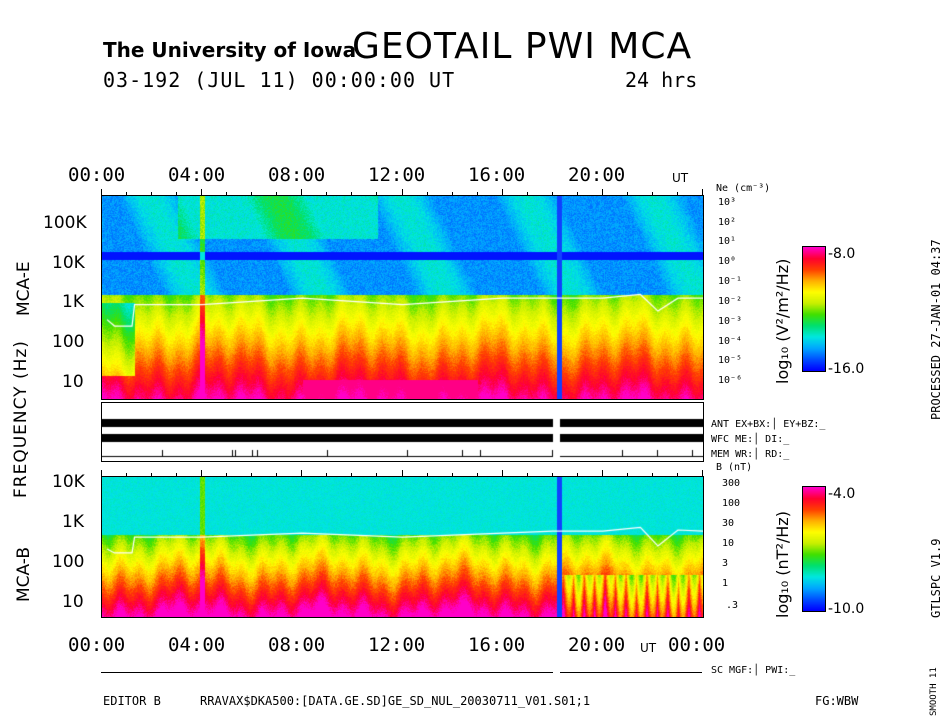 Image resolution: width=945 pixels, height=720 pixels. Describe the element at coordinates (728, 543) in the screenshot. I see `b-tick: 10` at that location.